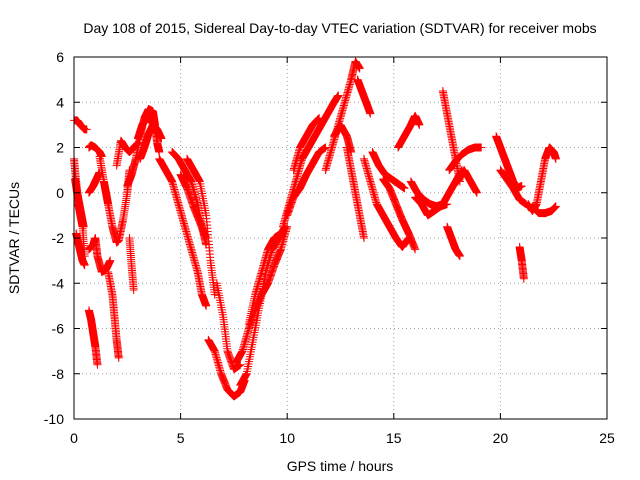  Describe the element at coordinates (60, 57) in the screenshot. I see `y-tick-label: 6` at that location.